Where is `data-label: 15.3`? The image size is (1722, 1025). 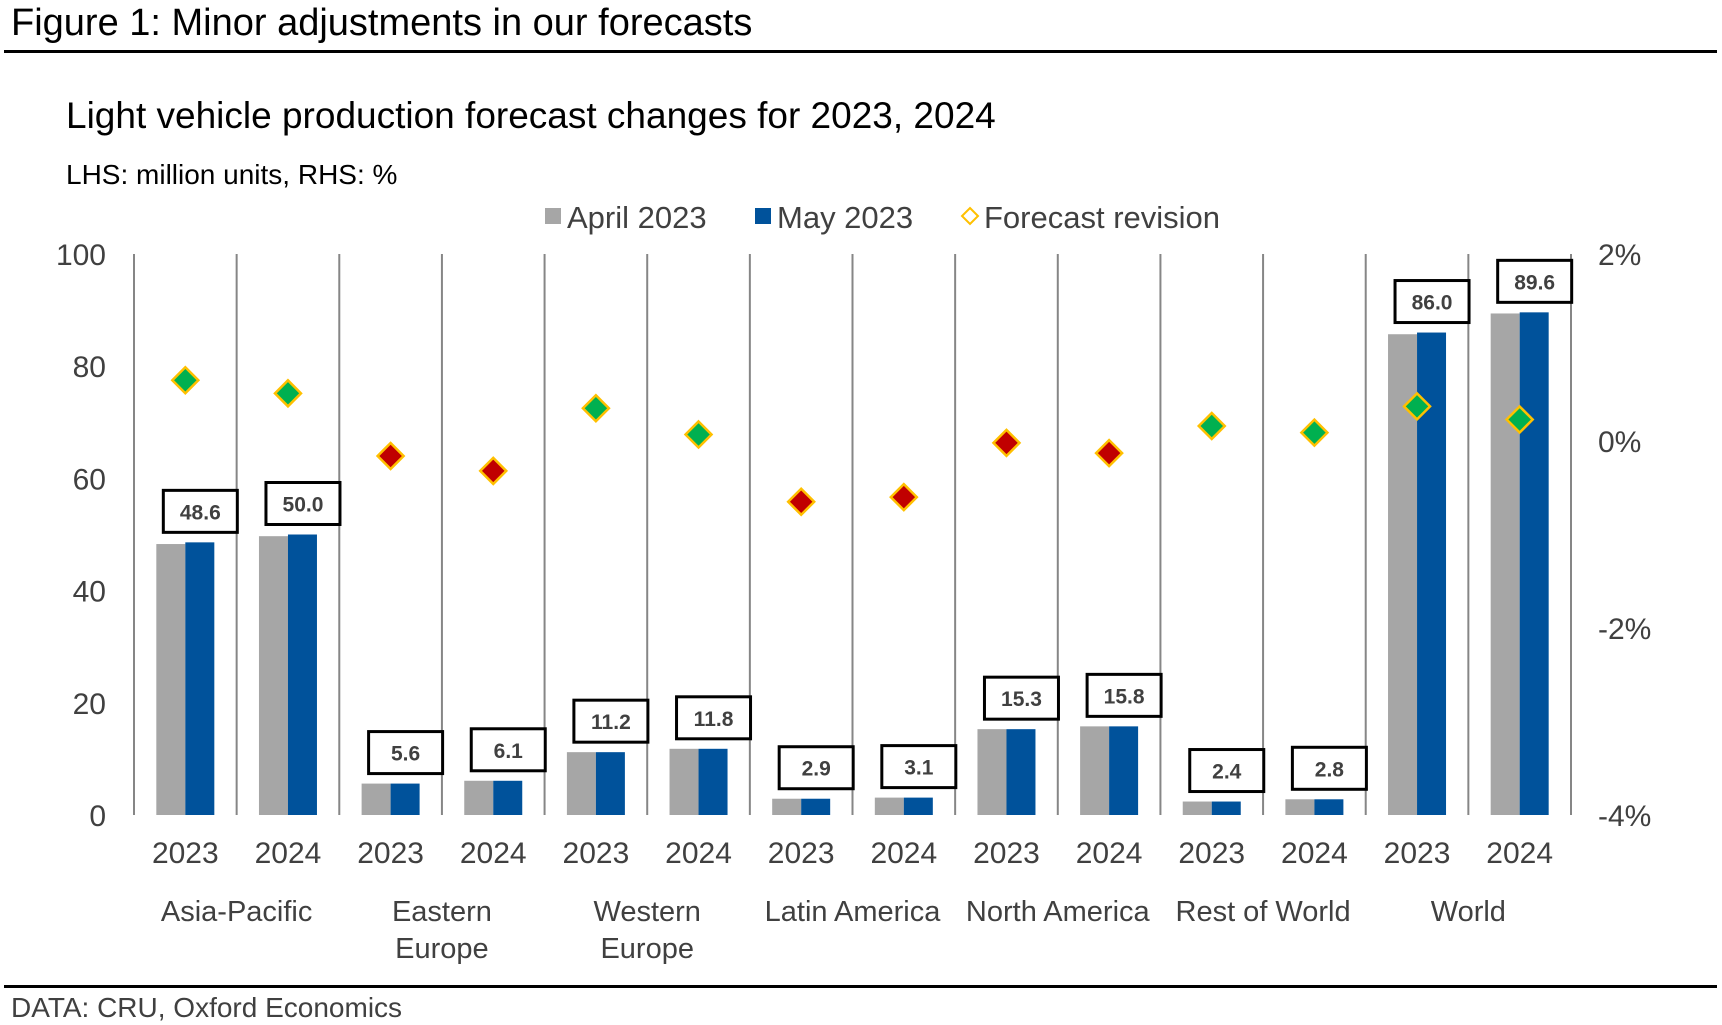
data-label: 15.3 is located at coordinates (1021, 699).